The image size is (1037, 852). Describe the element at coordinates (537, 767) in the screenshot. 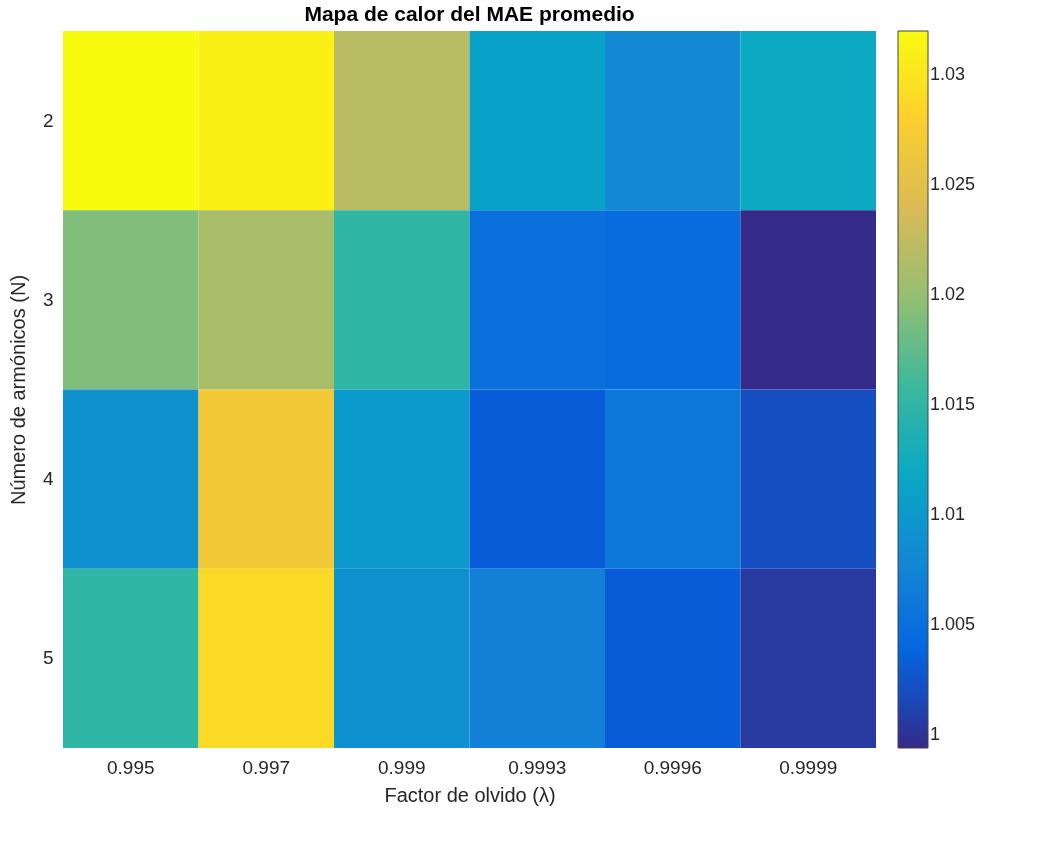

I see `x-tick-label: 0.9993` at that location.